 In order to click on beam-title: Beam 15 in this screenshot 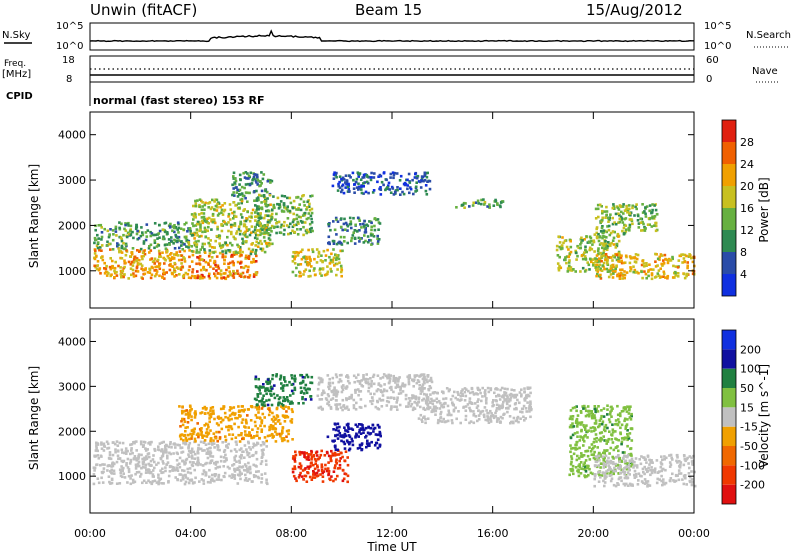, I will do `click(388, 10)`.